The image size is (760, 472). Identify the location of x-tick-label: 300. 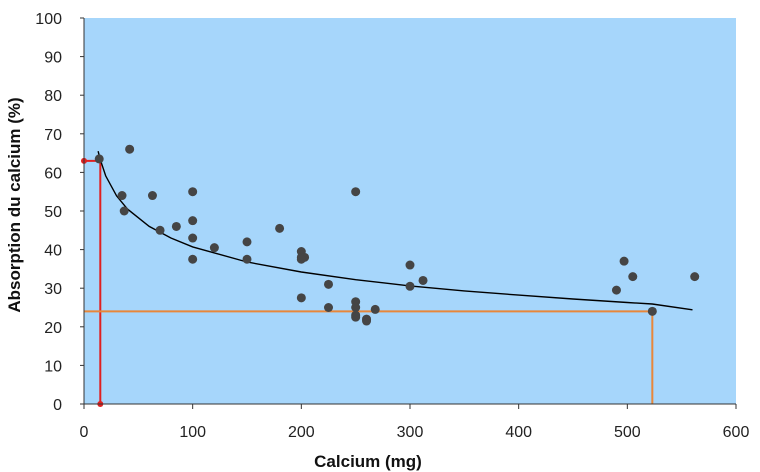
(410, 432).